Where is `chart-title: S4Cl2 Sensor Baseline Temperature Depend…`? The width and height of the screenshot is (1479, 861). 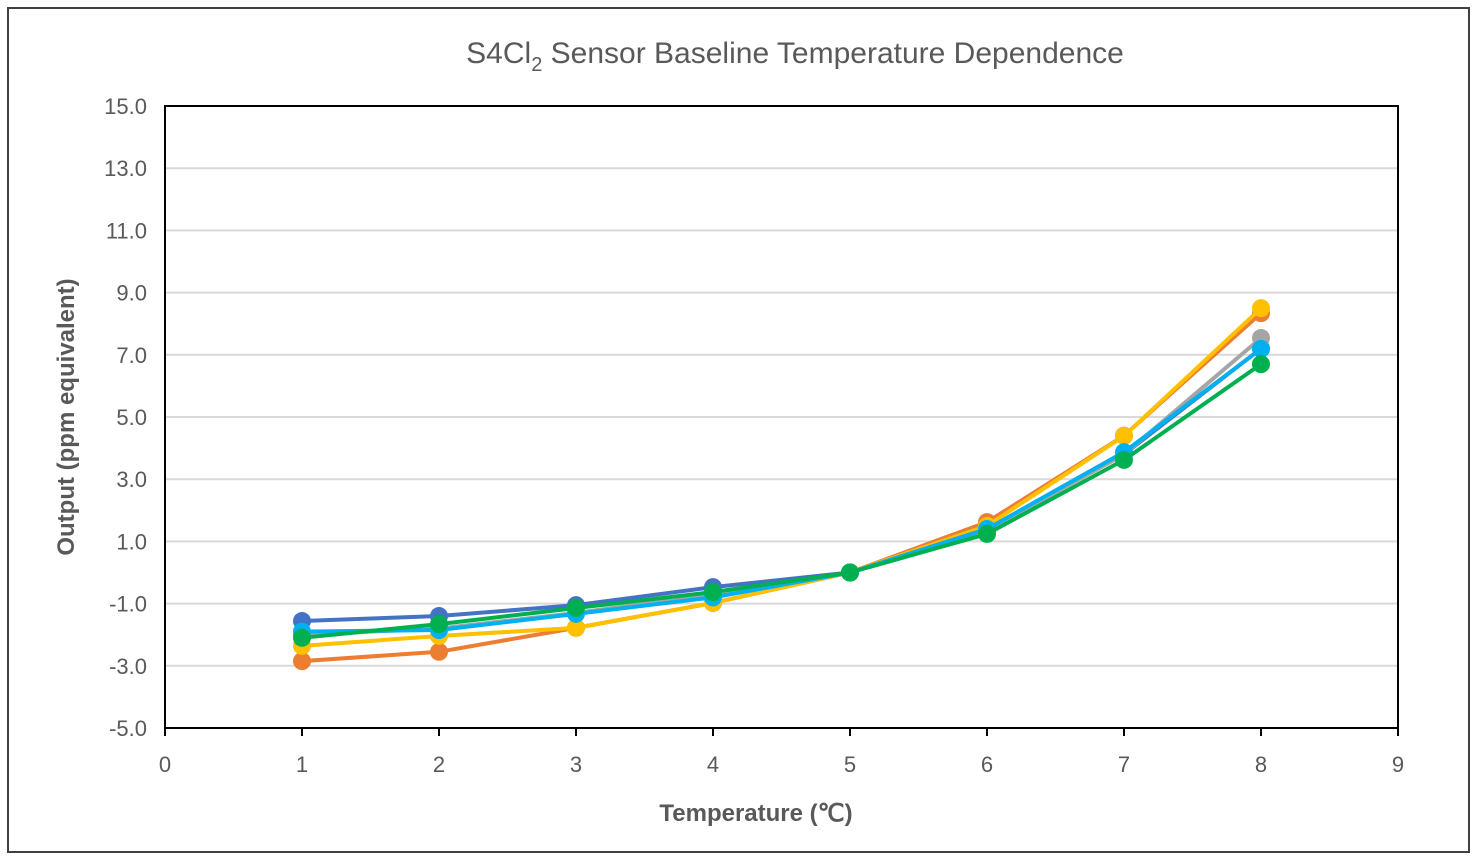
chart-title: S4Cl2 Sensor Baseline Temperature Depend… is located at coordinates (795, 56).